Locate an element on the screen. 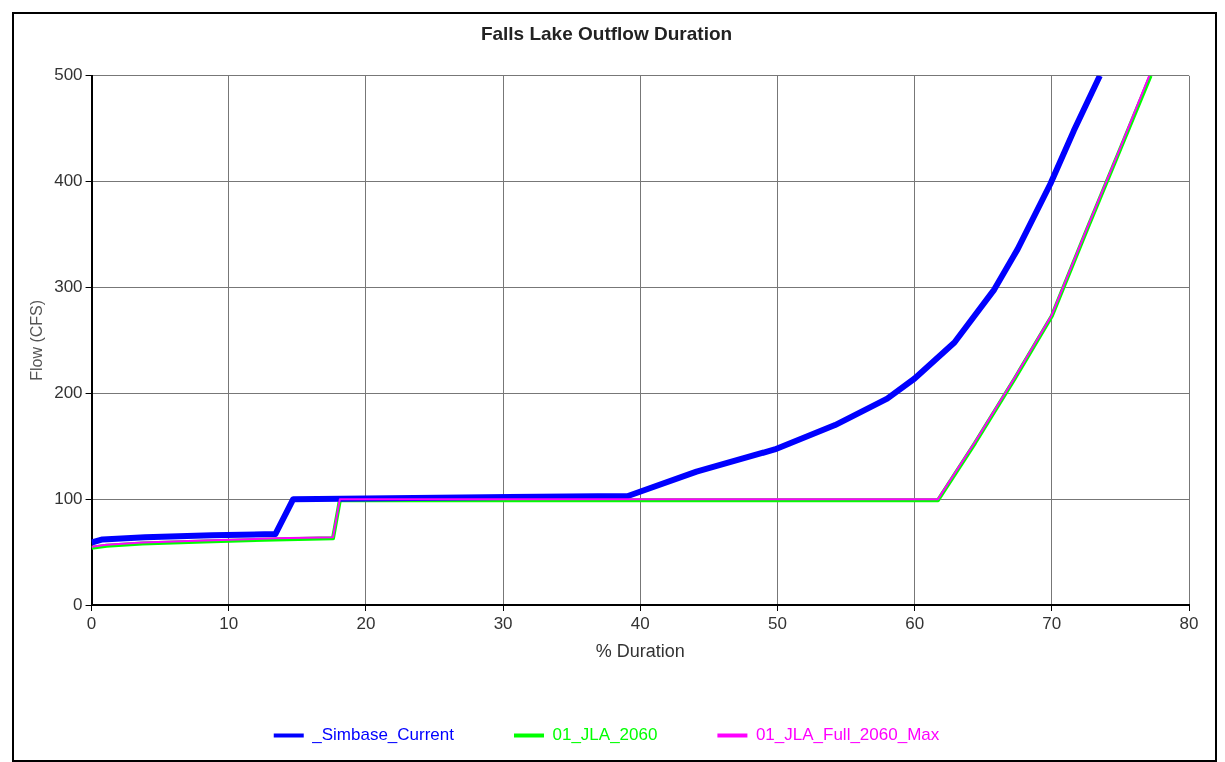  y-tick-label: 500 is located at coordinates (68, 75).